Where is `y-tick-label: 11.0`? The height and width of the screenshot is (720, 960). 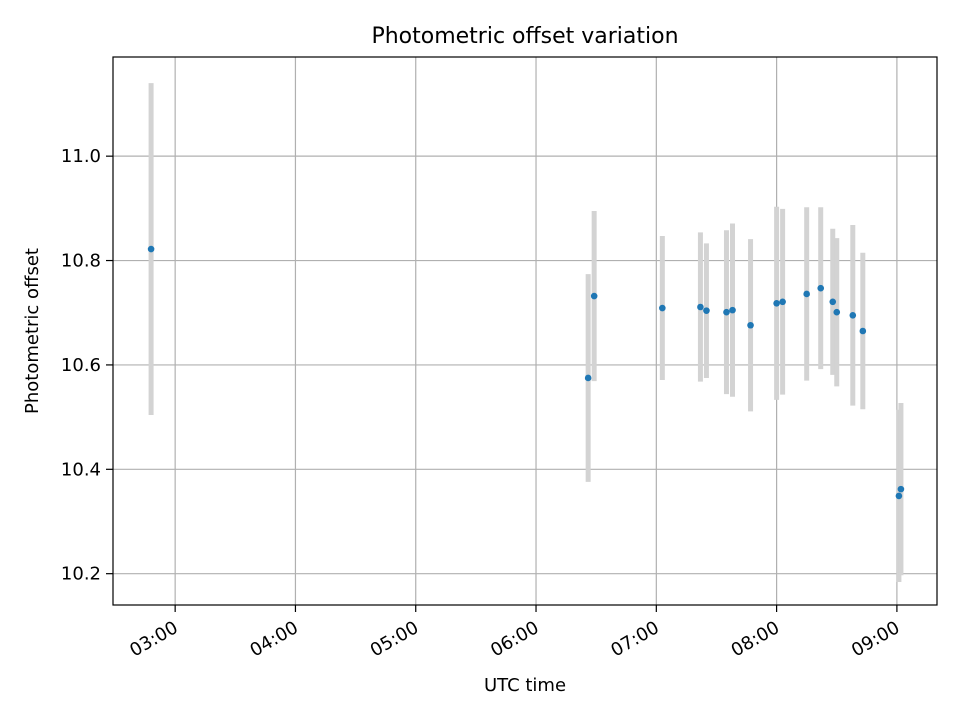
y-tick-label: 11.0 is located at coordinates (81, 156).